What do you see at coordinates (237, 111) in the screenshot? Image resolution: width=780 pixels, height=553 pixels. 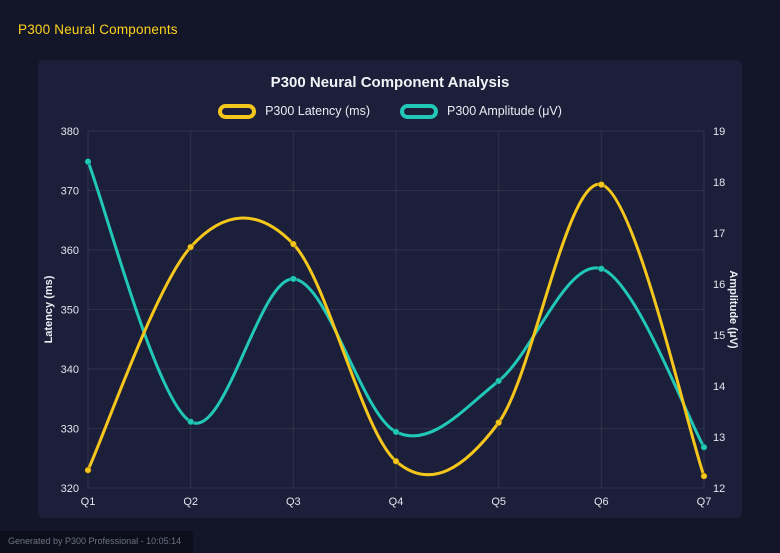 I see `latency-legend-marker` at bounding box center [237, 111].